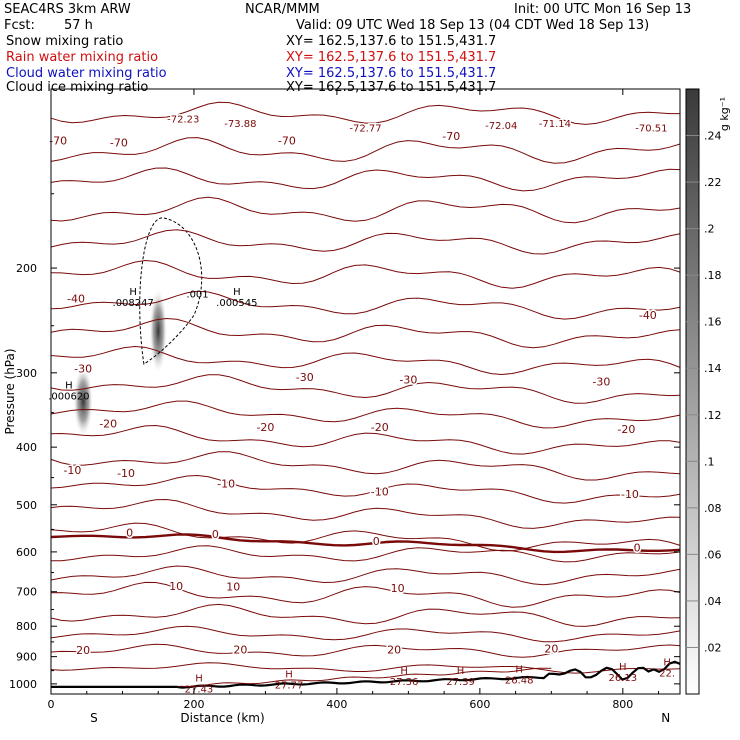  Describe the element at coordinates (713, 136) in the screenshot. I see `colorbar-tick-label: .24` at that location.